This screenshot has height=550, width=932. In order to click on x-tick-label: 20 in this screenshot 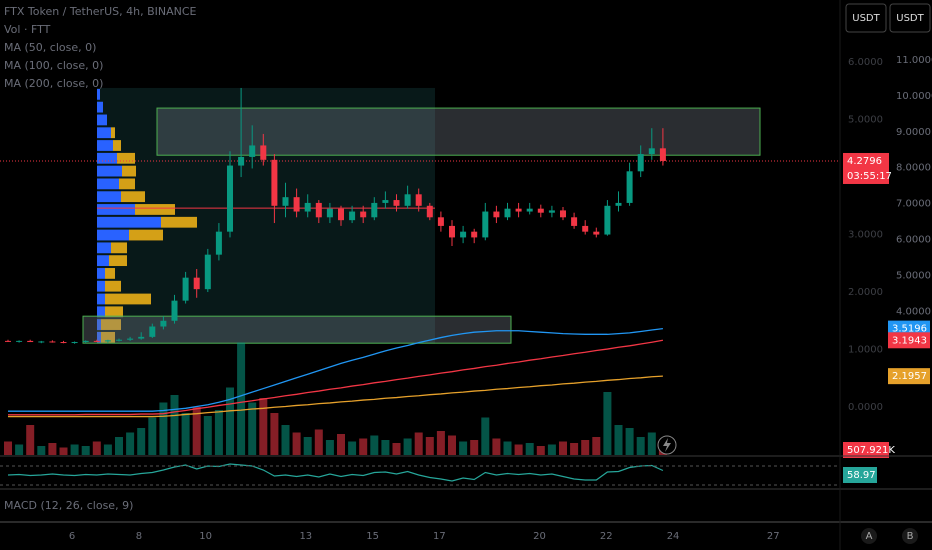, I will do `click(539, 536)`.